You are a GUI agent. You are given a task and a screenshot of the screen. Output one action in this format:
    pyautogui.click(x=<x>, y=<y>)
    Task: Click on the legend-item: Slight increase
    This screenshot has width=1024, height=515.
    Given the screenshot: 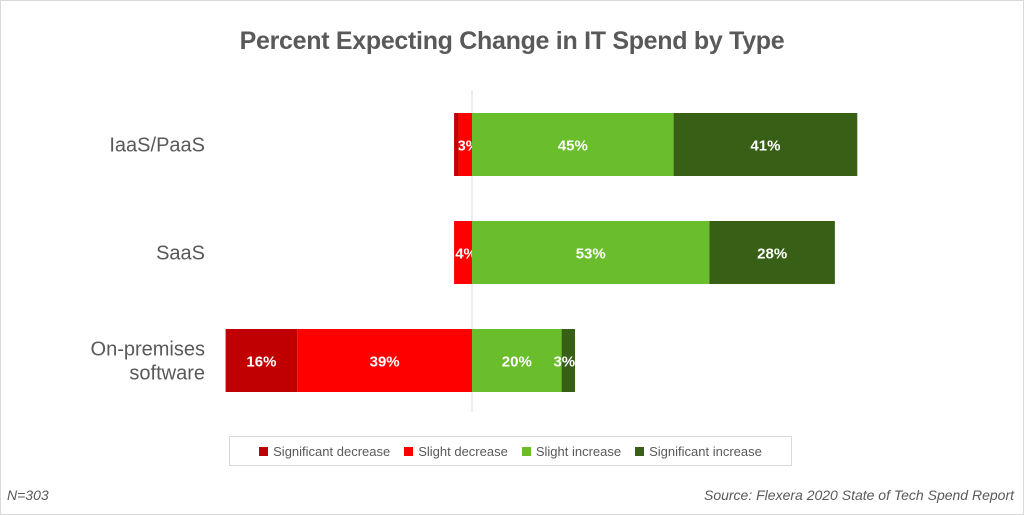 What is the action you would take?
    pyautogui.click(x=571, y=451)
    